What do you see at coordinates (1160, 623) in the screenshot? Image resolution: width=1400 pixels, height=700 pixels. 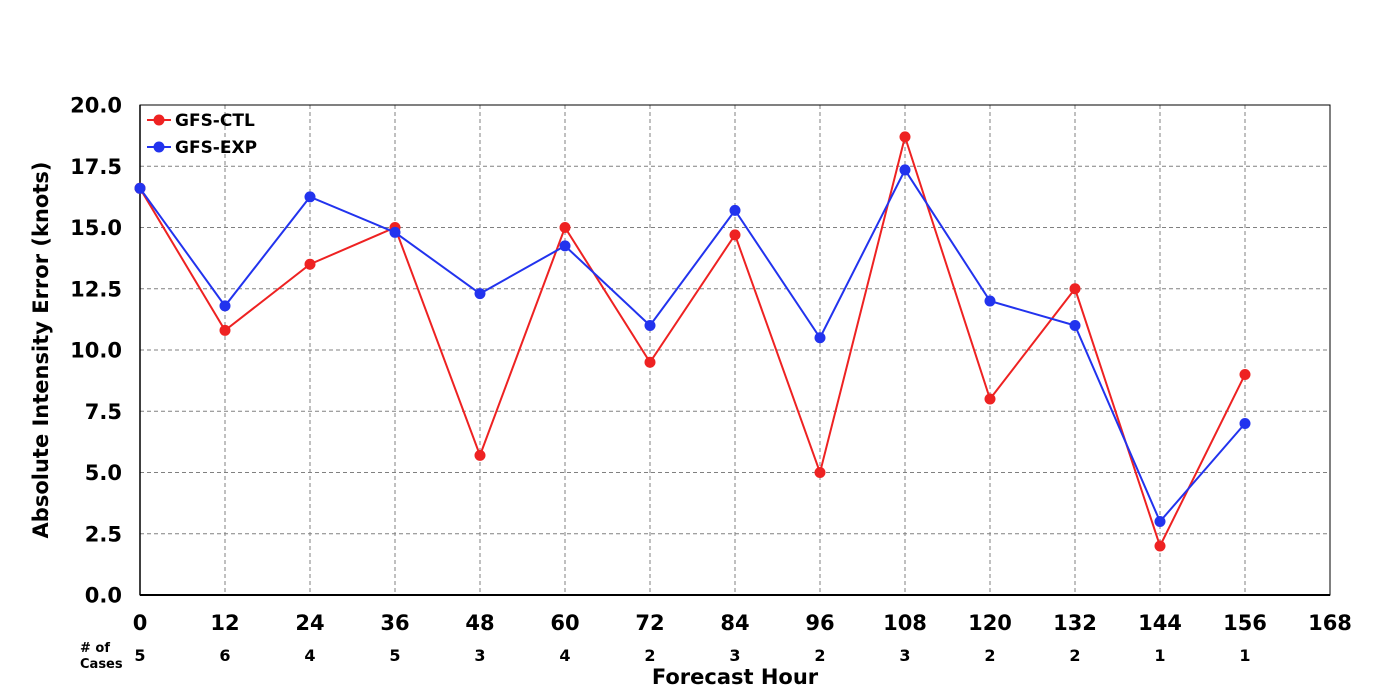 I see `x-tick-label: 144` at bounding box center [1160, 623].